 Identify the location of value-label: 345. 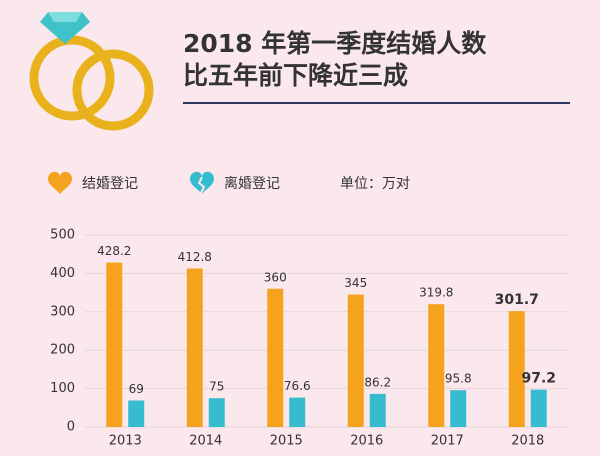
(355, 283).